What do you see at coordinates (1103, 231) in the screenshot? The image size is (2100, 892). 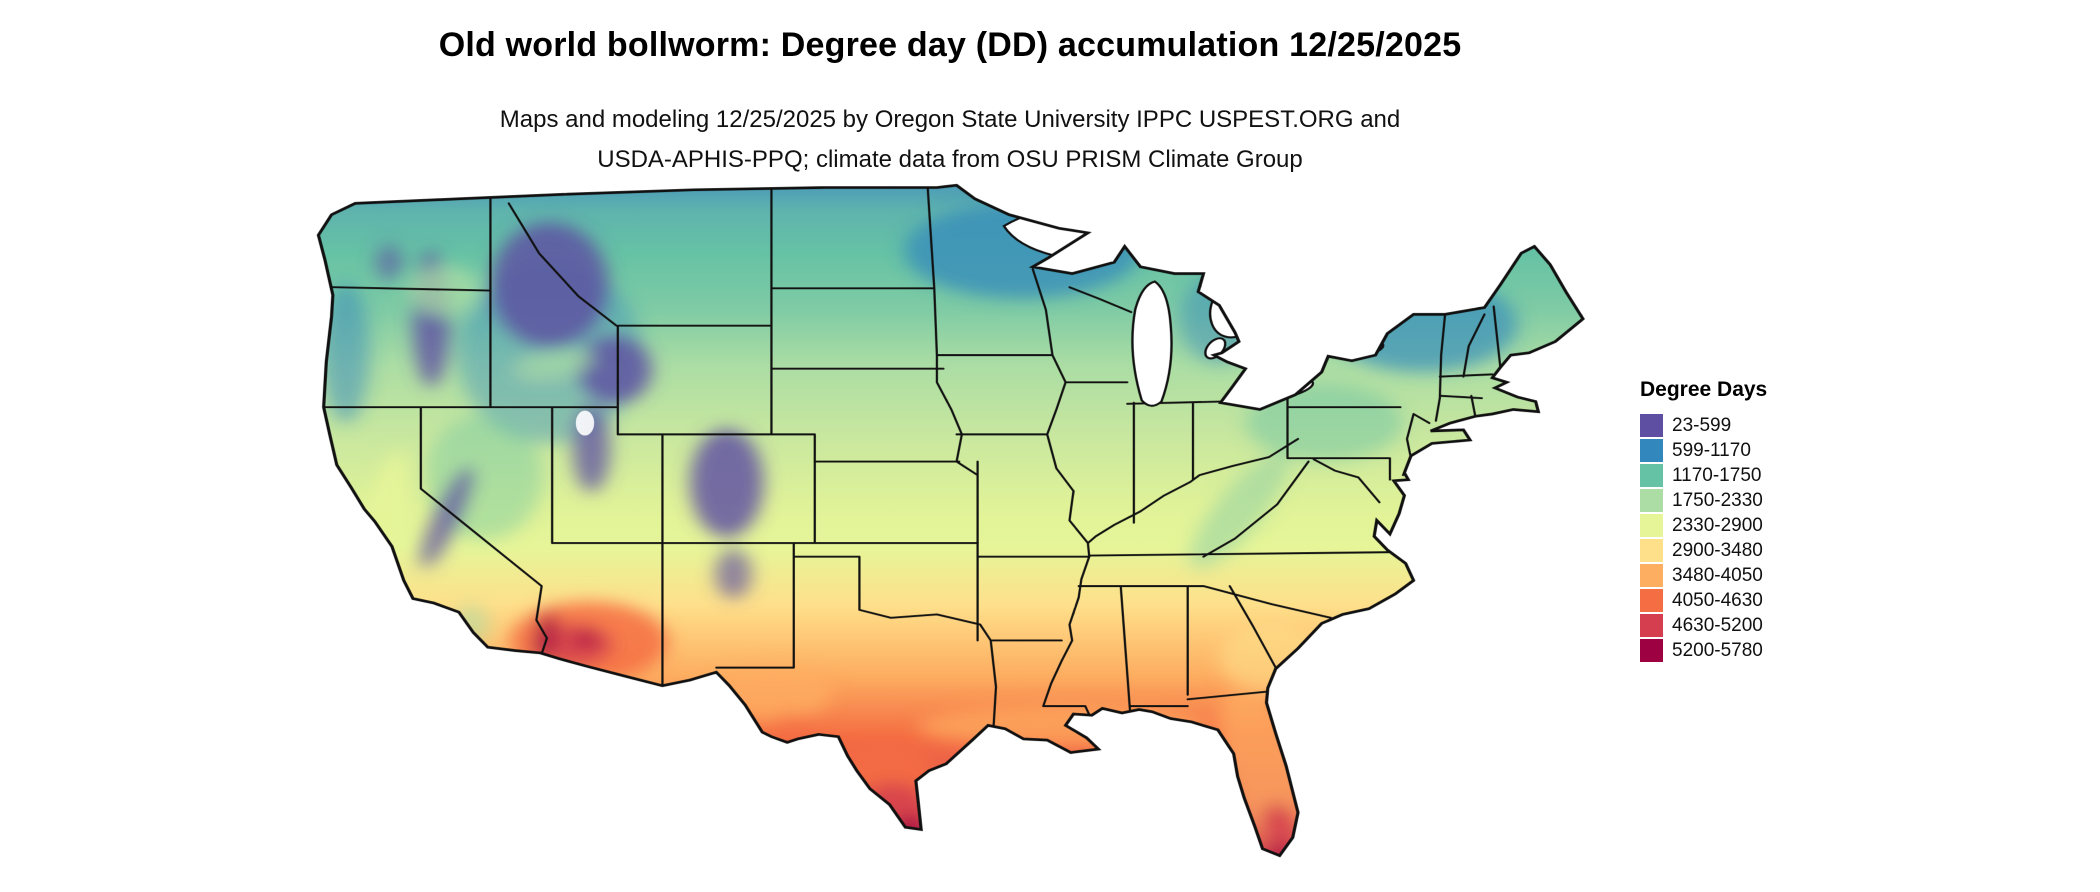 I see `lake-superior` at bounding box center [1103, 231].